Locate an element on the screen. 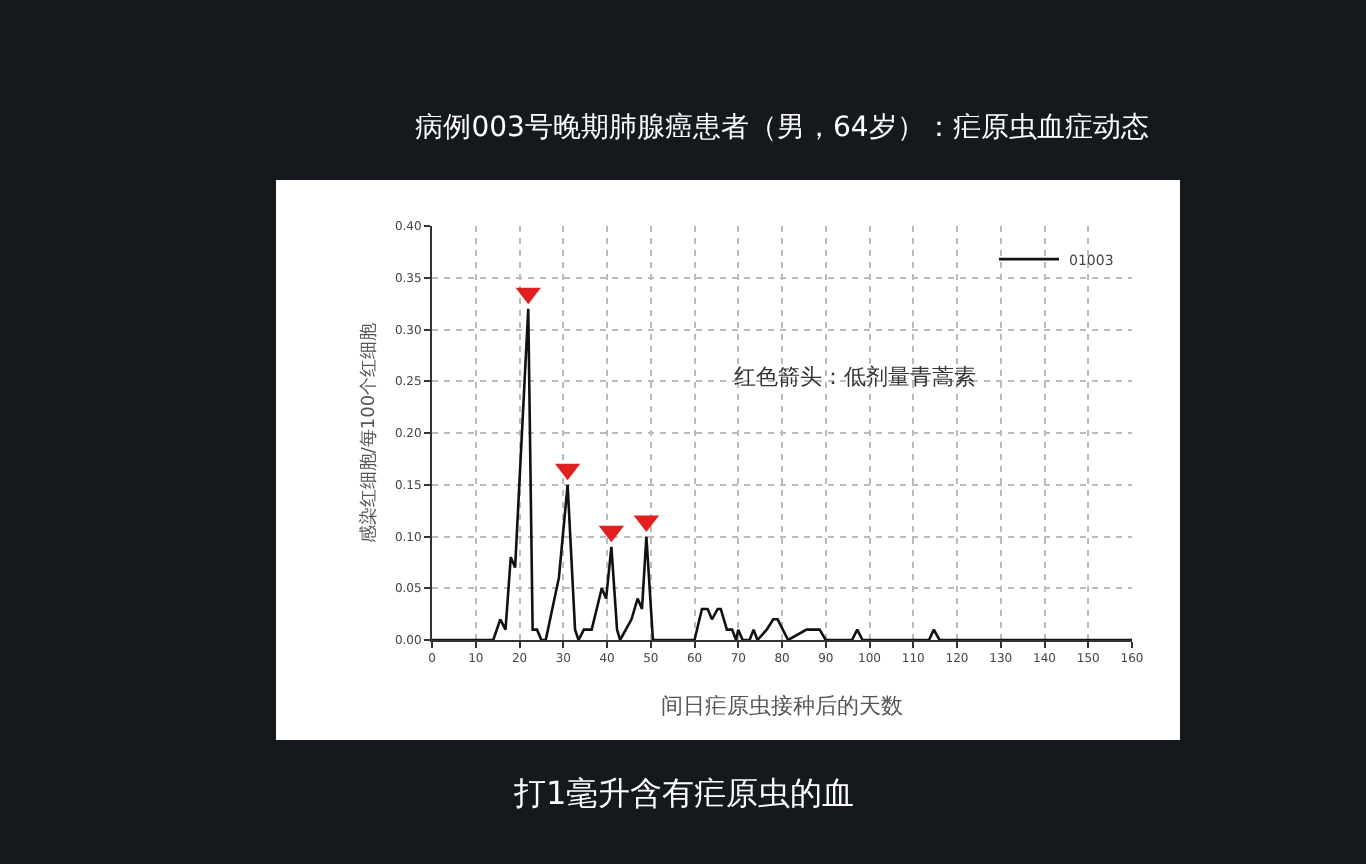  annotation: 红色箭头：低剂量青蒿素 is located at coordinates (855, 377).